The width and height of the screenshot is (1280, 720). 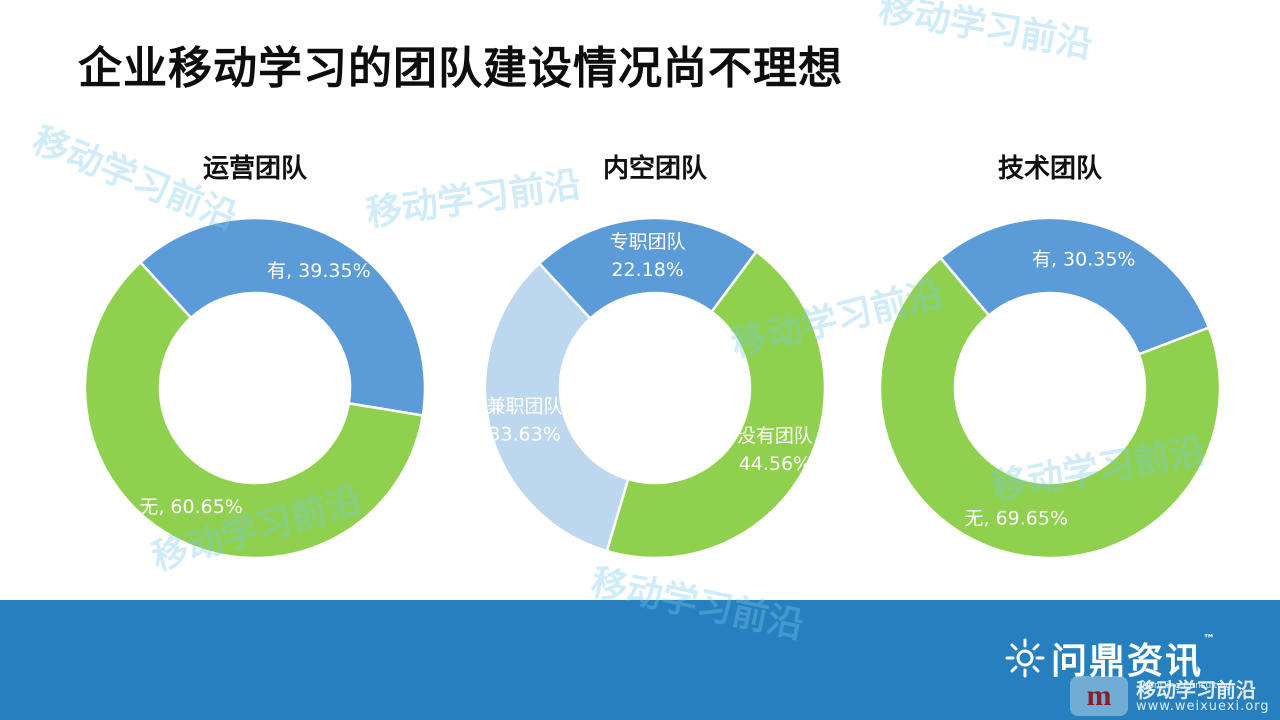 What do you see at coordinates (254, 169) in the screenshot?
I see `chart-title: 运营团队` at bounding box center [254, 169].